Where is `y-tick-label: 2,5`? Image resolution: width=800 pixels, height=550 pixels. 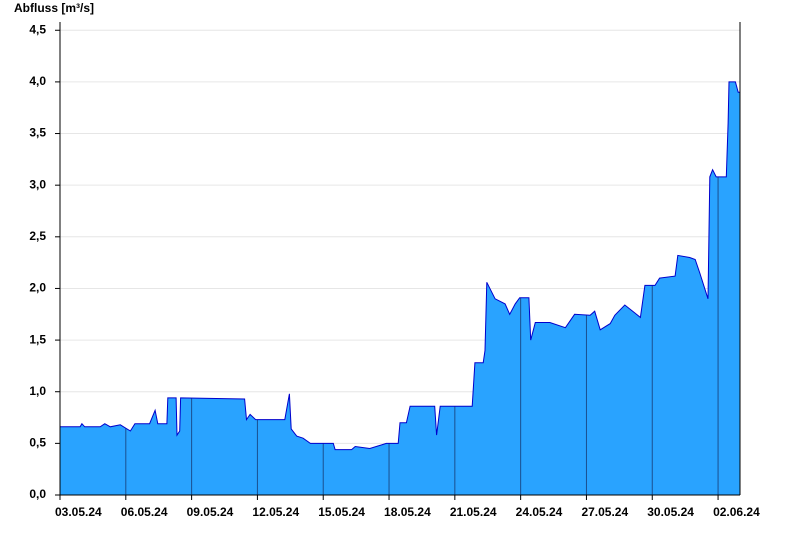
y-tick-label: 2,5 is located at coordinates (37, 236).